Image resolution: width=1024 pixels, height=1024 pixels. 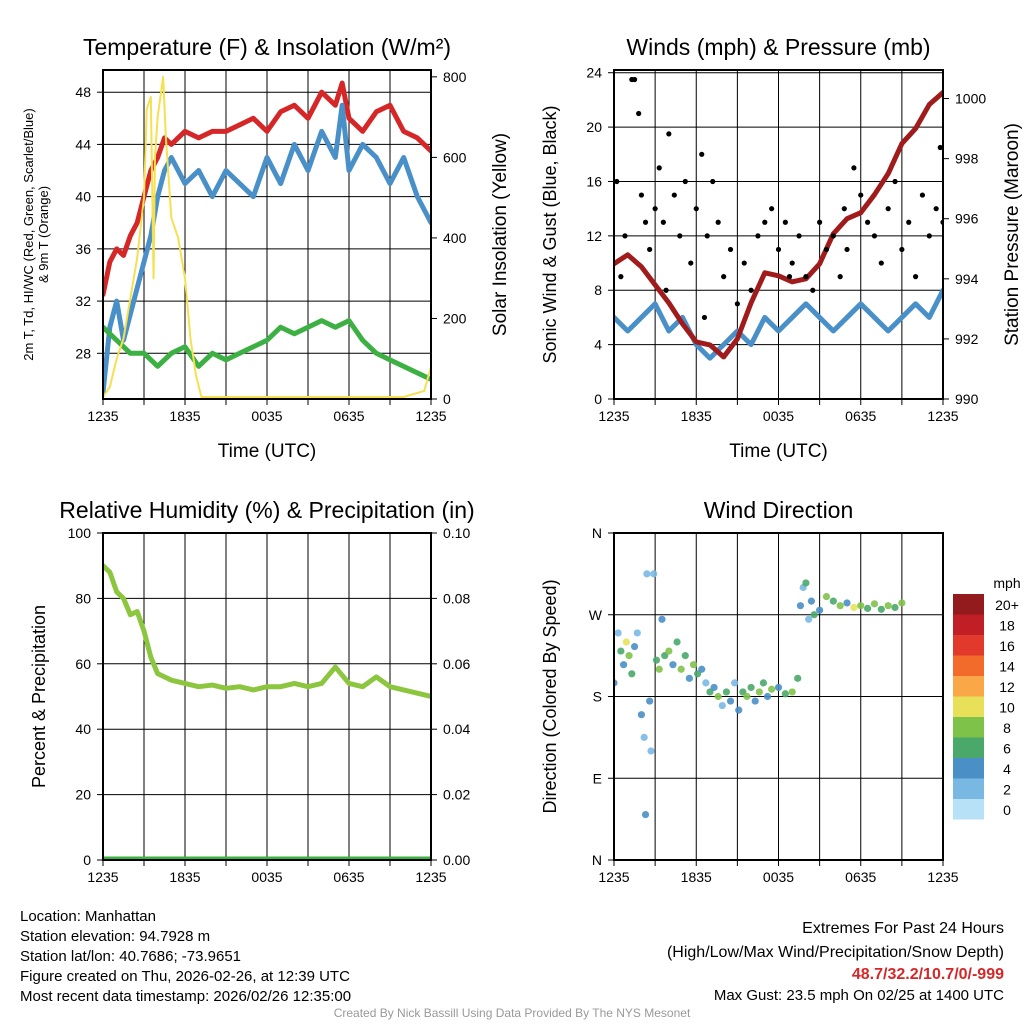 What do you see at coordinates (967, 279) in the screenshot?
I see `y2-tick-label: 994` at bounding box center [967, 279].